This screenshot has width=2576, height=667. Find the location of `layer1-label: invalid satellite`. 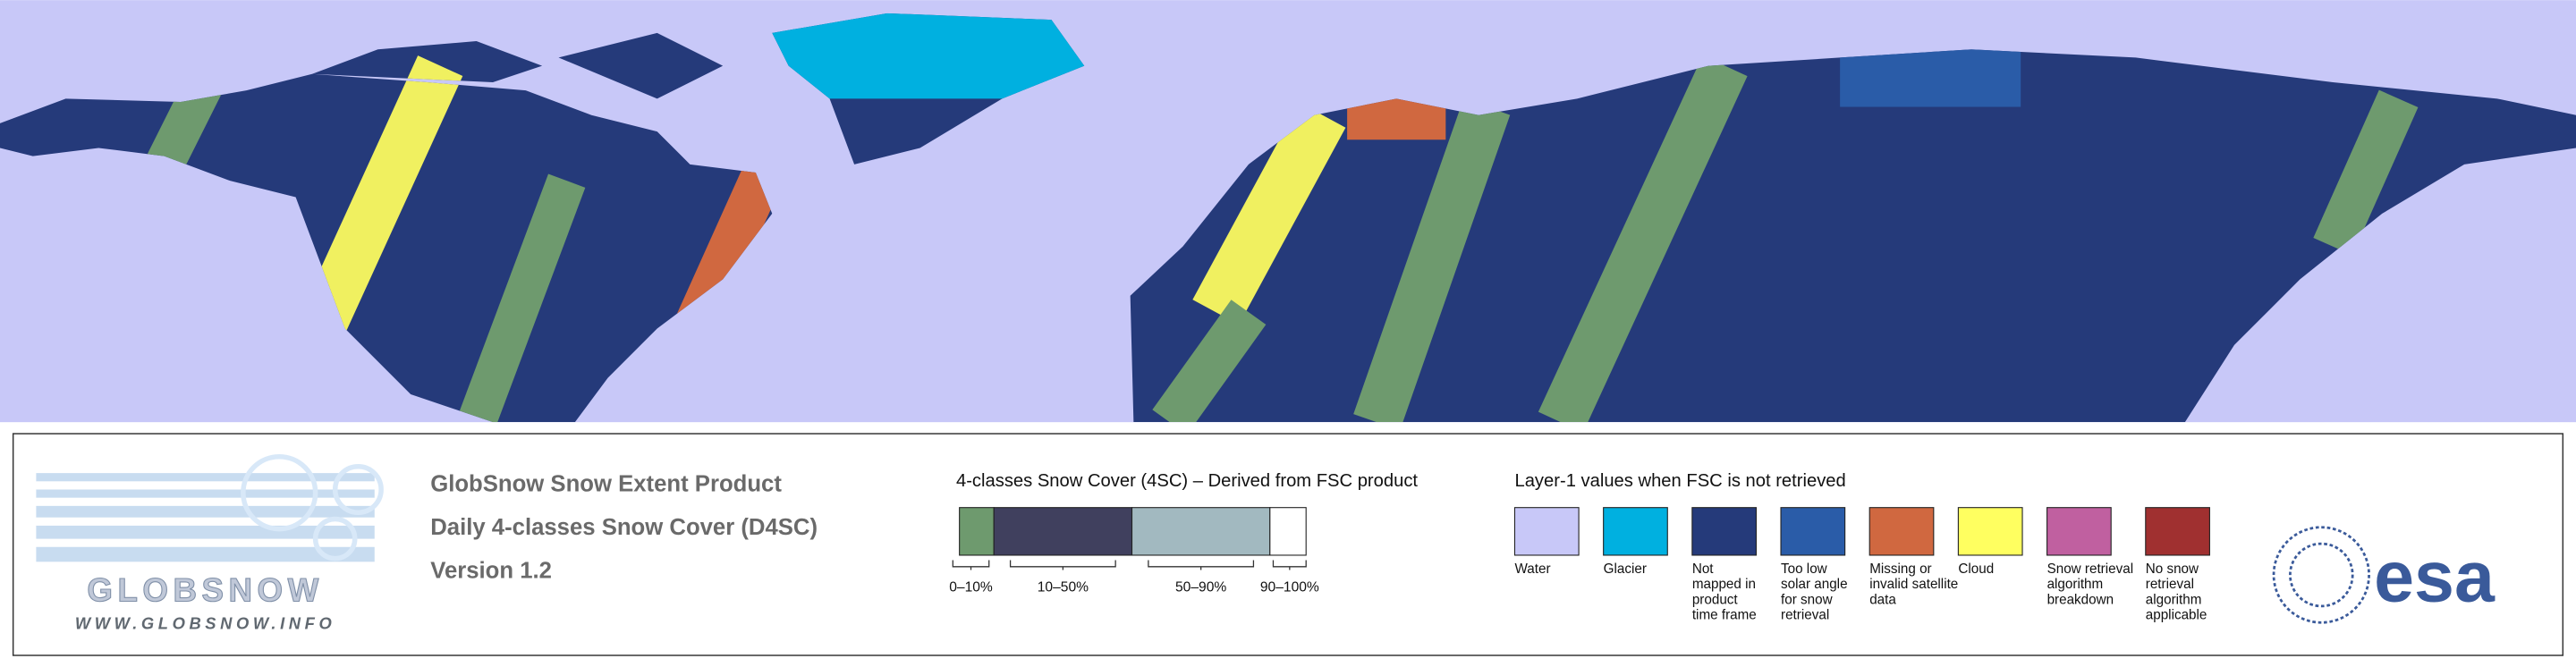

layer1-label: invalid satellite is located at coordinates (1913, 584).